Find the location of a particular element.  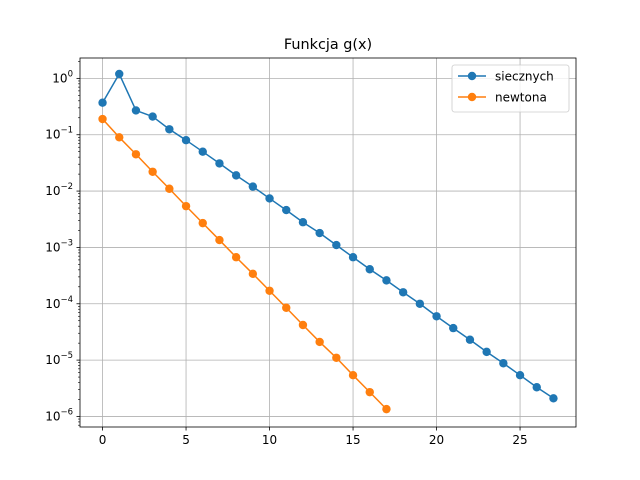

x-tick-label: 0 is located at coordinates (103, 440).